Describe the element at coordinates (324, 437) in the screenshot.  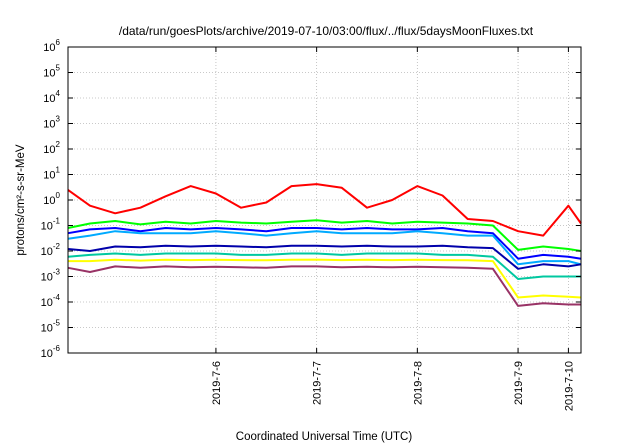
I see `x-axis-label: Coordinated Universal Time (UTC)` at that location.